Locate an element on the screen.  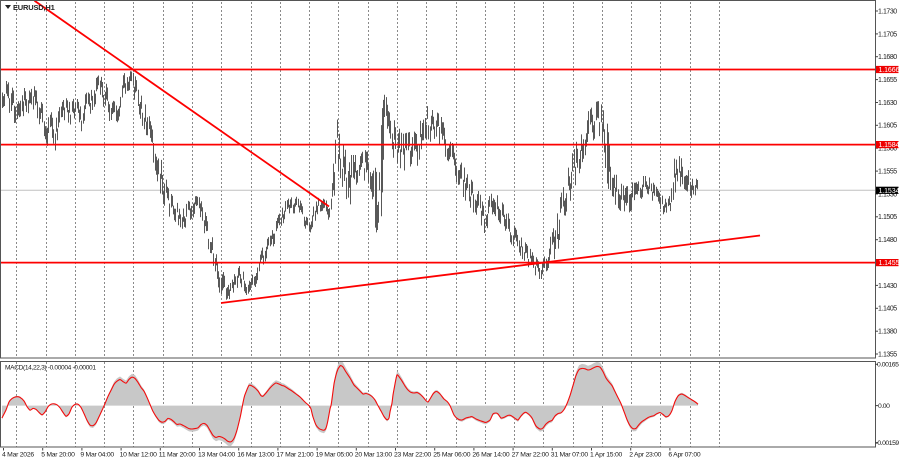
svg-text: 1.1580 is located at coordinates (887, 149).